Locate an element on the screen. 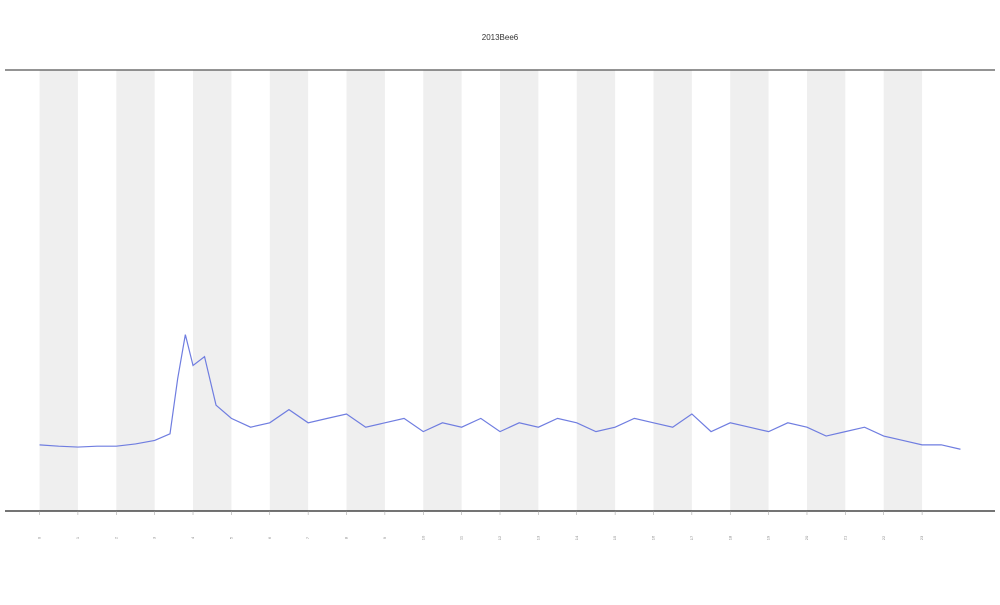  x-tick-label: 10 is located at coordinates (422, 537).